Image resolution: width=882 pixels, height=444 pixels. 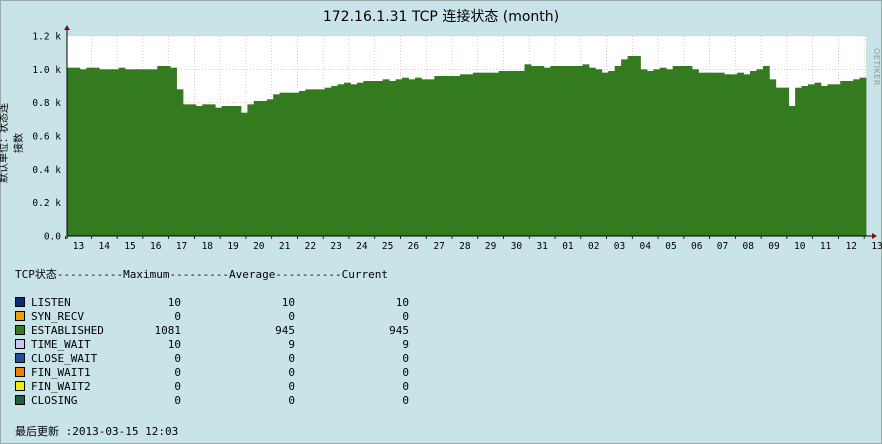 I want to click on legend-avg-value: 10, so click(x=288, y=302).